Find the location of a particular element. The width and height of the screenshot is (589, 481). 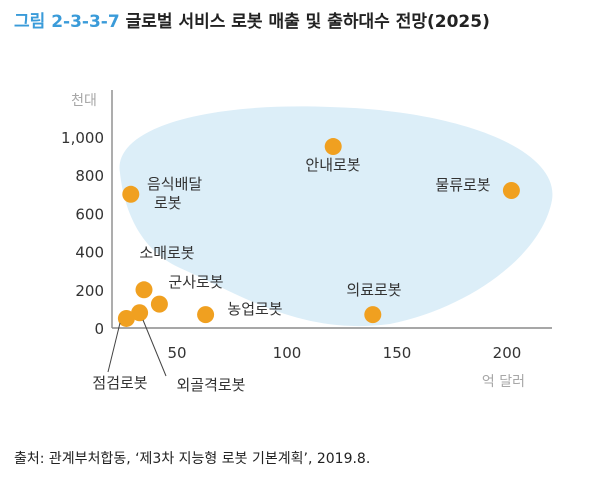

x-axis-label: 억 달러 is located at coordinates (503, 382).